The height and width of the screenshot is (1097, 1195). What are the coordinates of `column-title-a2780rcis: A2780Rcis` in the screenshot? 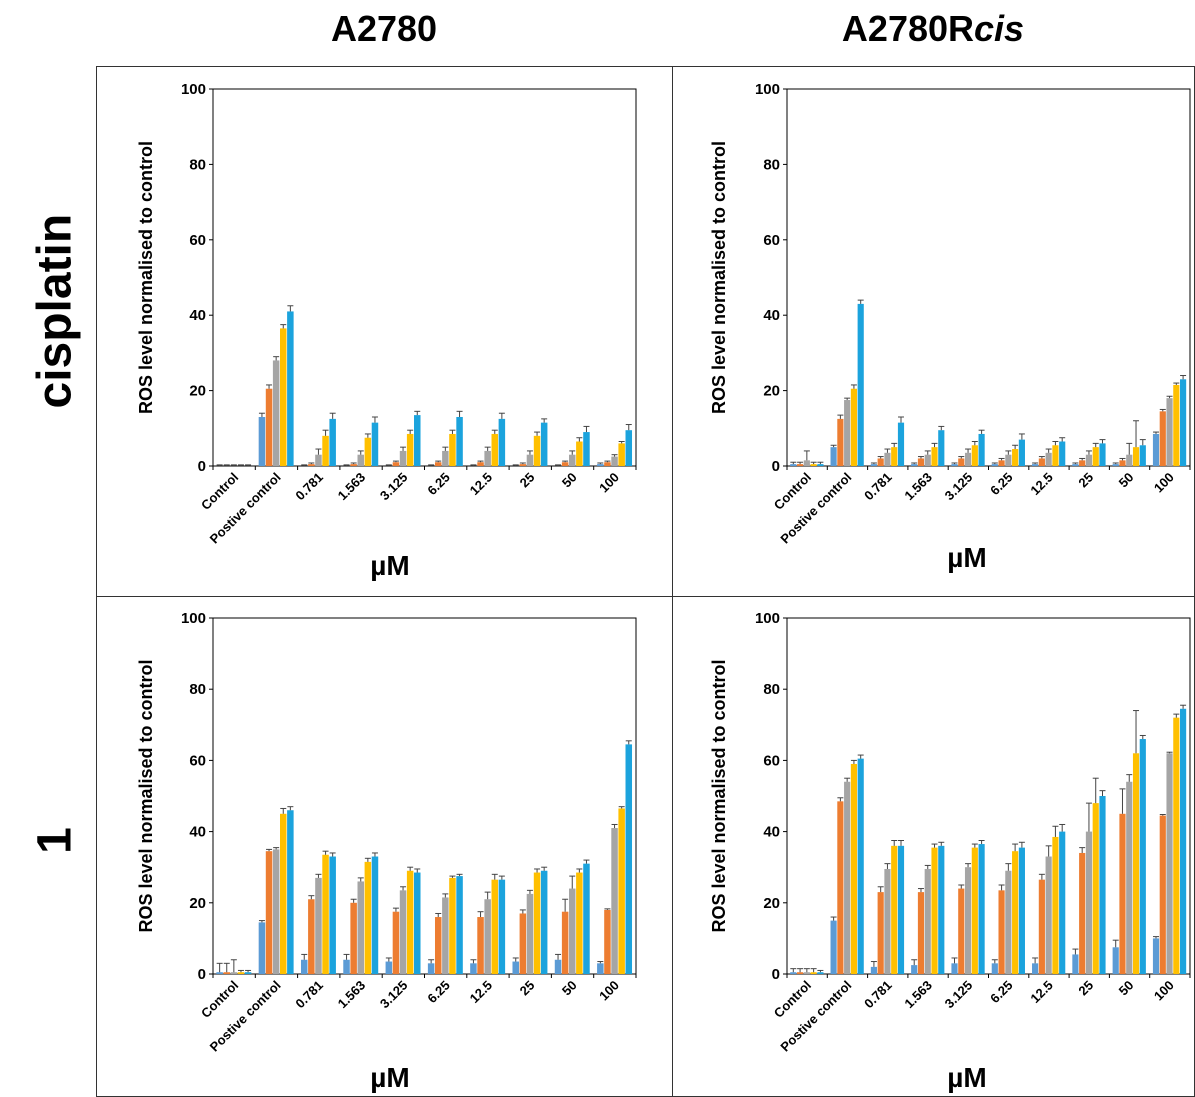 It's located at (933, 29).